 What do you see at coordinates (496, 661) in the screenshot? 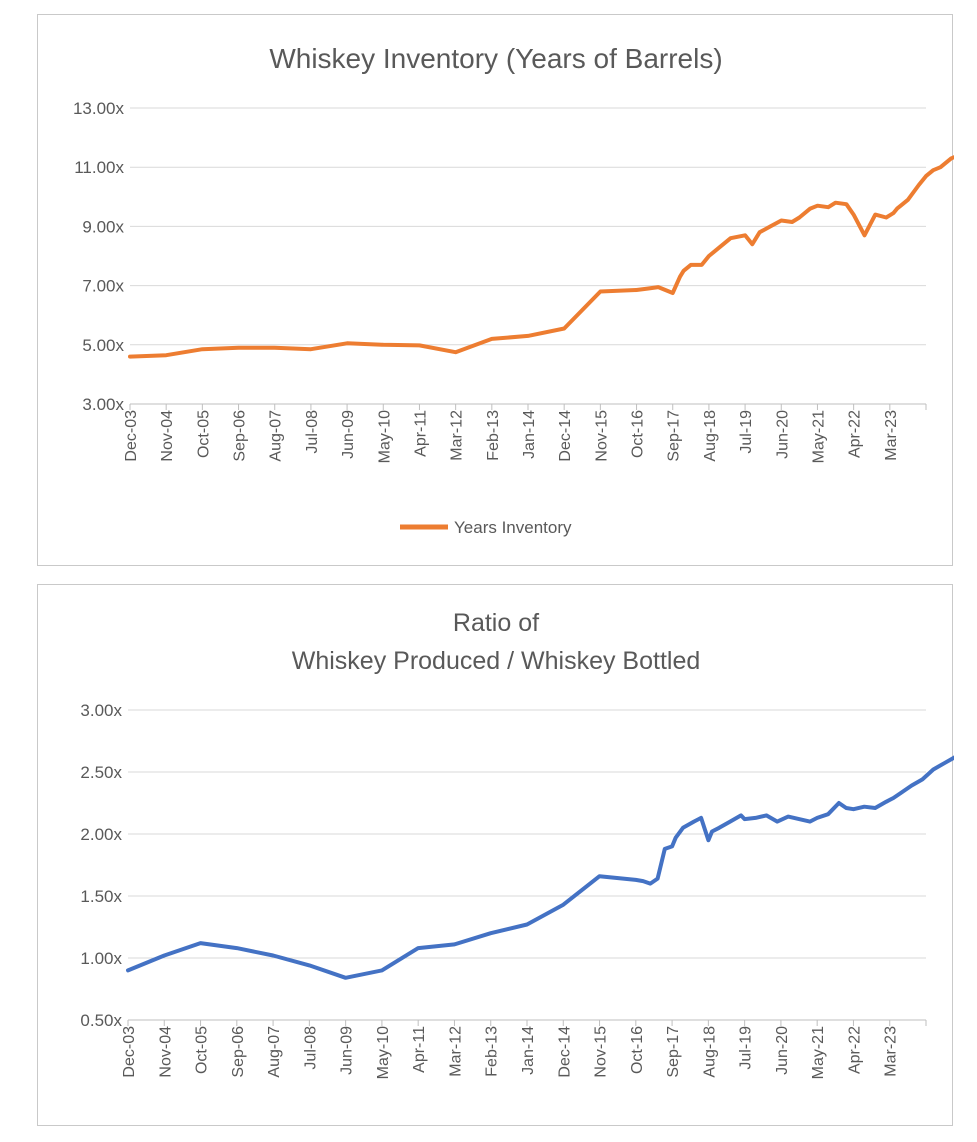
I see `chart-title-line-2: Whiskey Produced / Whiskey Bottled` at bounding box center [496, 661].